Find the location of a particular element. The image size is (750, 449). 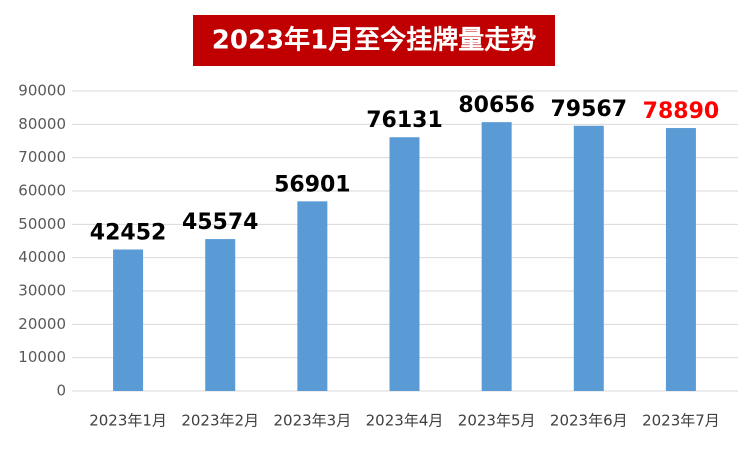

y-tick-label: 0 is located at coordinates (61, 391).